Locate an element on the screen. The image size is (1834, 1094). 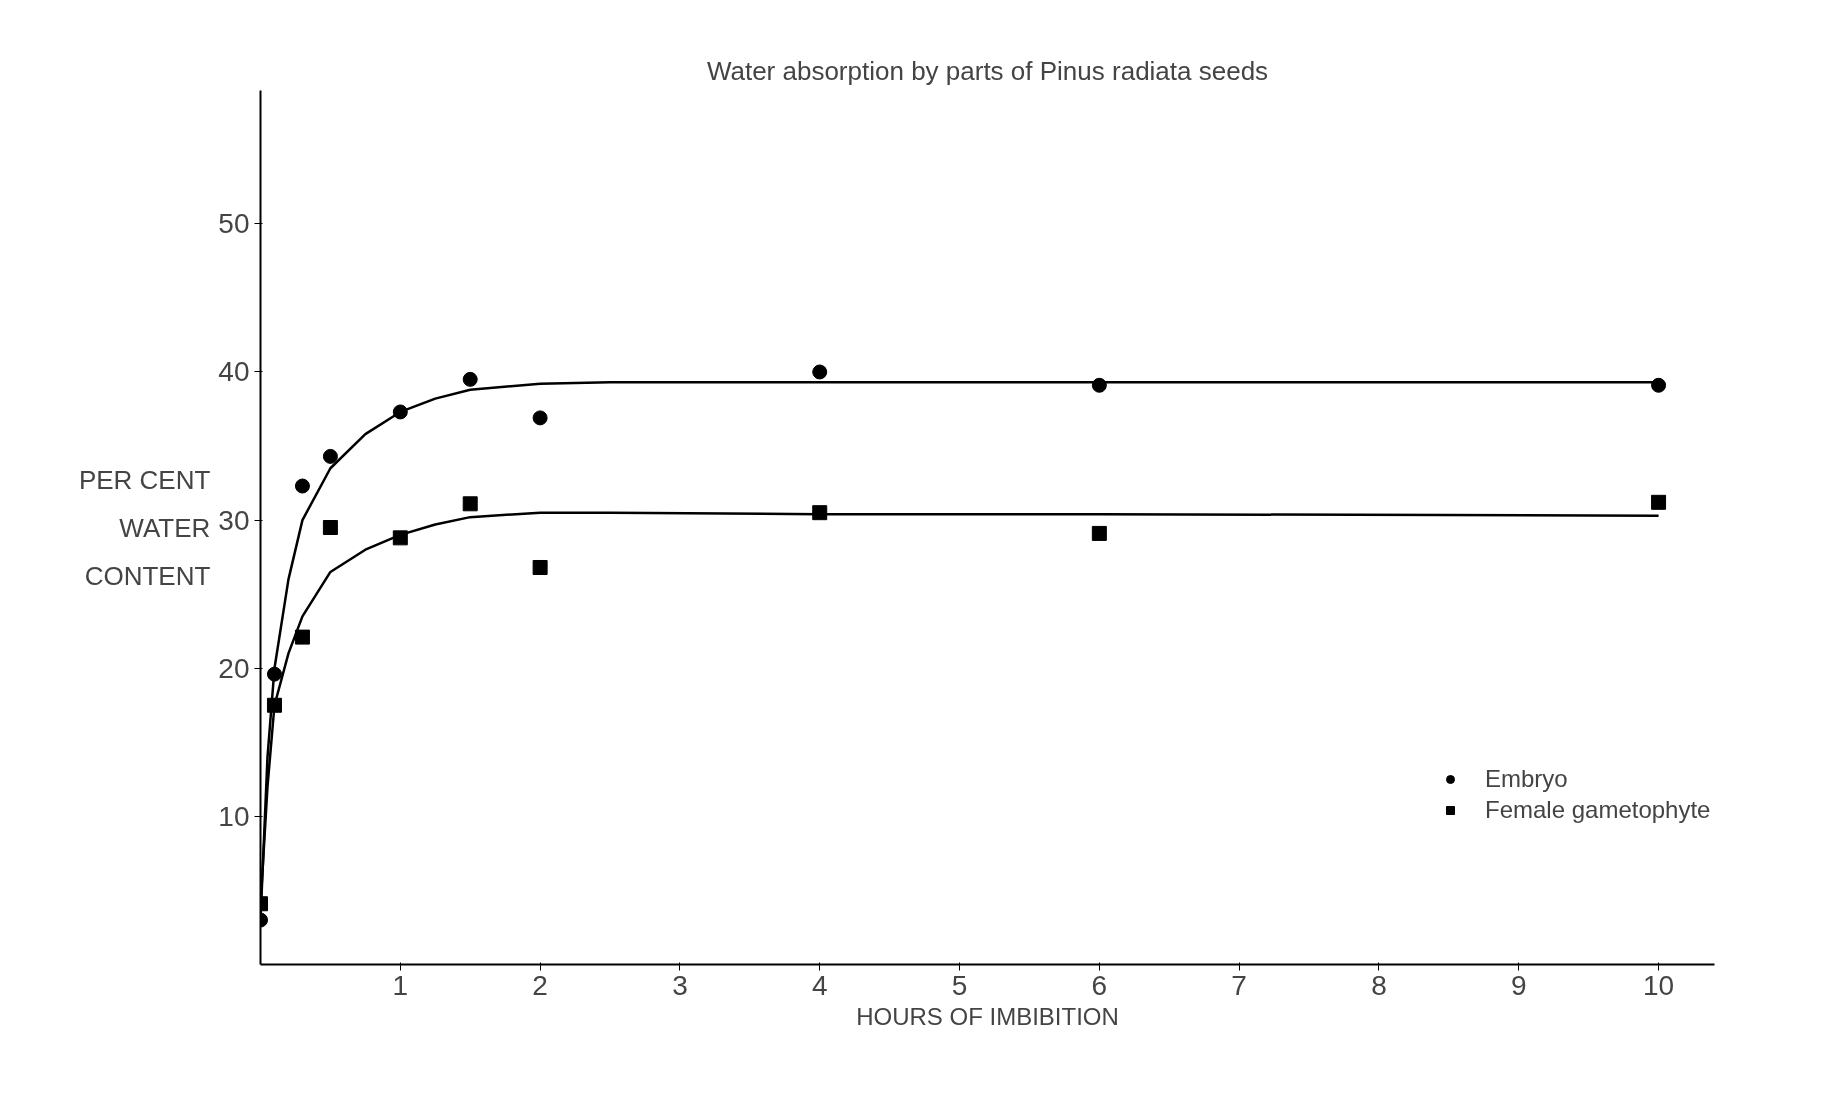
y-tick-label: 20 is located at coordinates (234, 668).